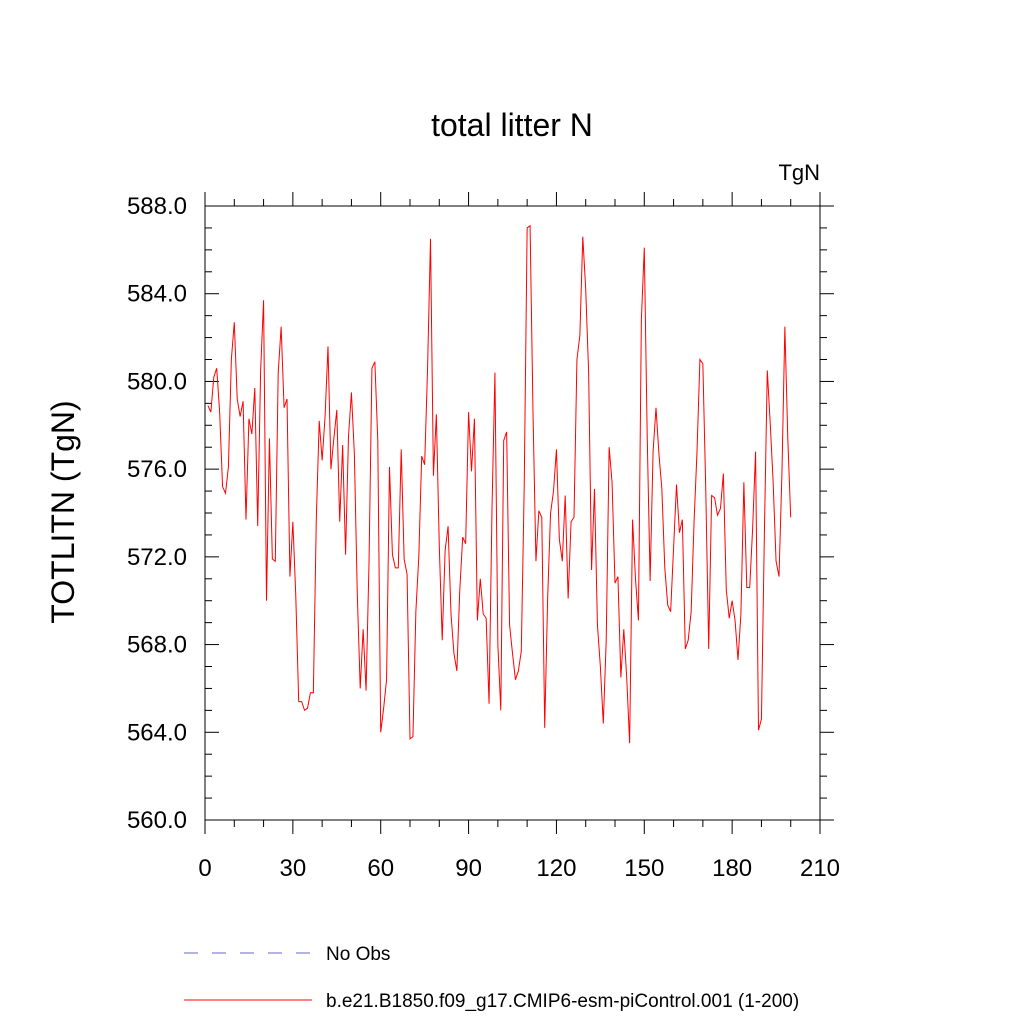  Describe the element at coordinates (157, 645) in the screenshot. I see `y-tick-label: 568.0` at that location.